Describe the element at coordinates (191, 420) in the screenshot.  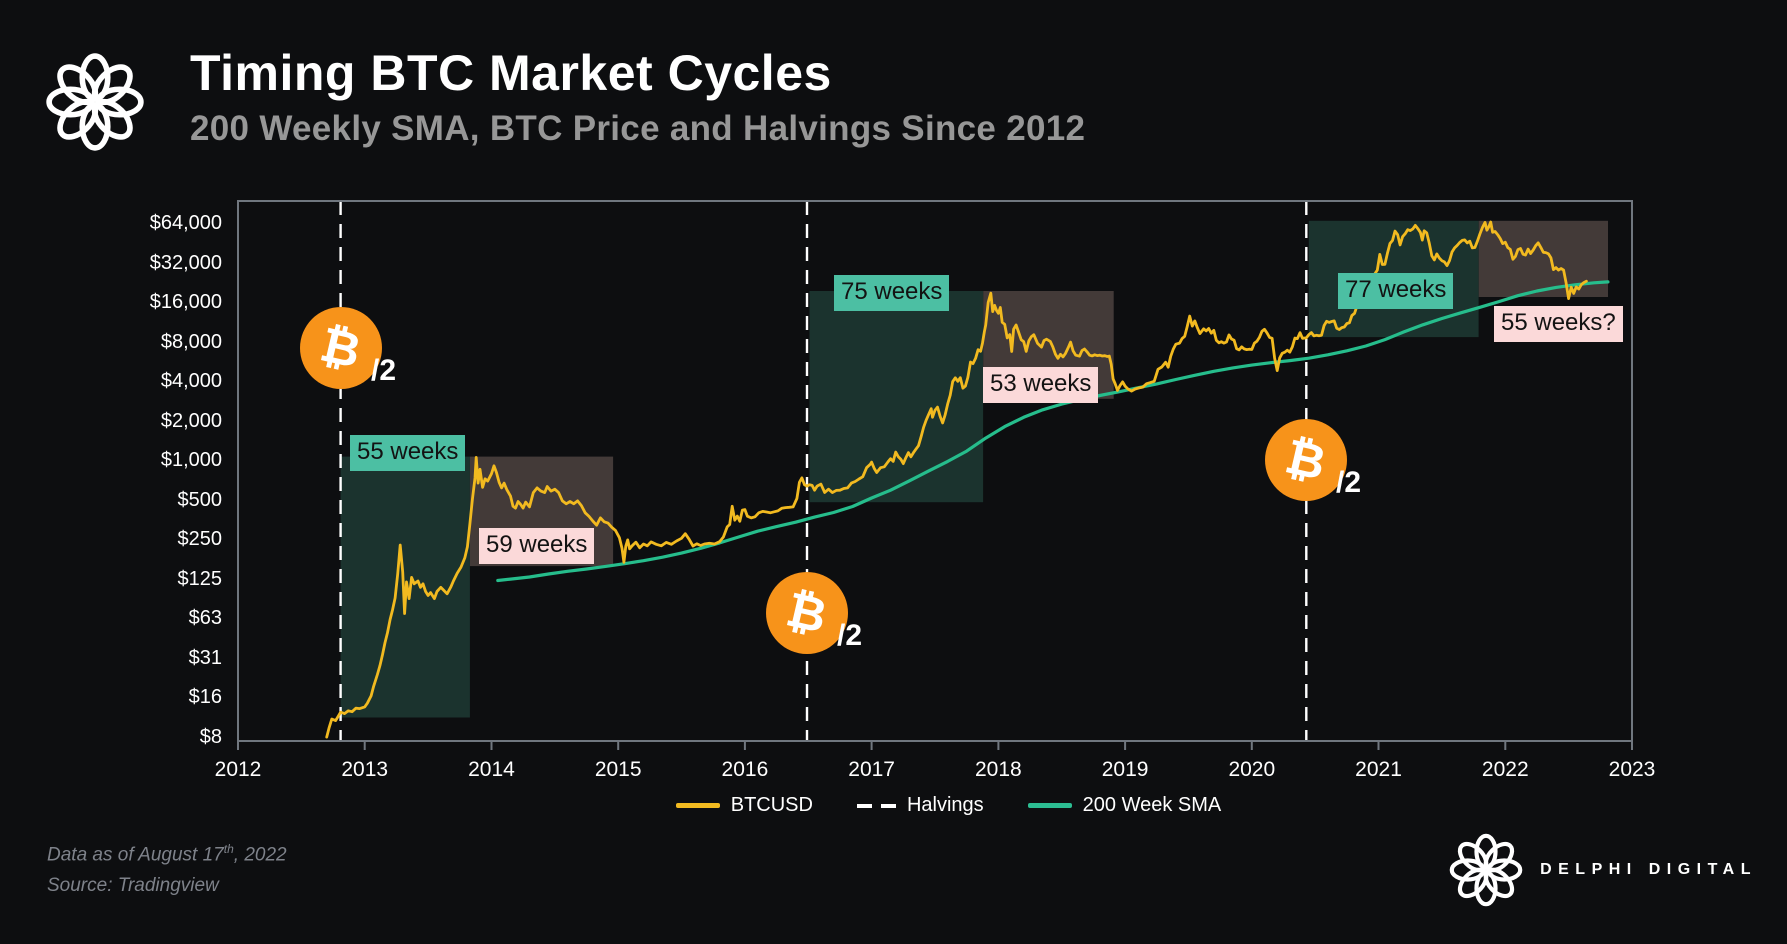
I see `y-axis-label: $2,000` at that location.